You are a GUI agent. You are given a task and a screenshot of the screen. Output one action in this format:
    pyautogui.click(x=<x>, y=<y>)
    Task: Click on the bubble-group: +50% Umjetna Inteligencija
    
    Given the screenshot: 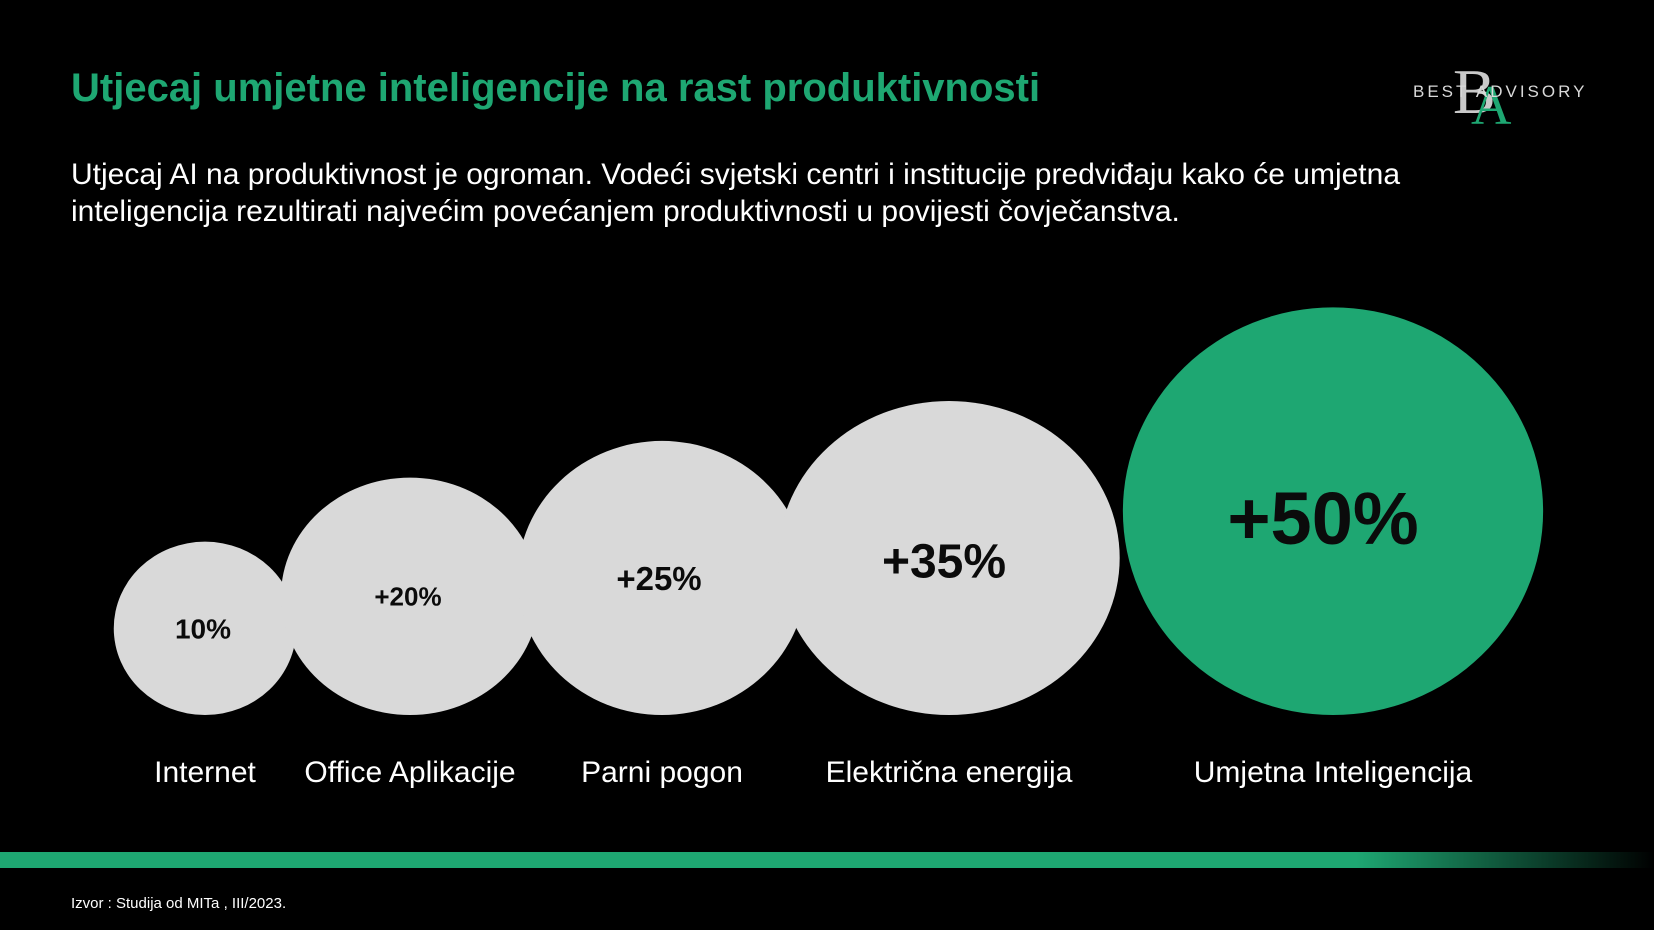 What is the action you would take?
    pyautogui.click(x=1333, y=548)
    